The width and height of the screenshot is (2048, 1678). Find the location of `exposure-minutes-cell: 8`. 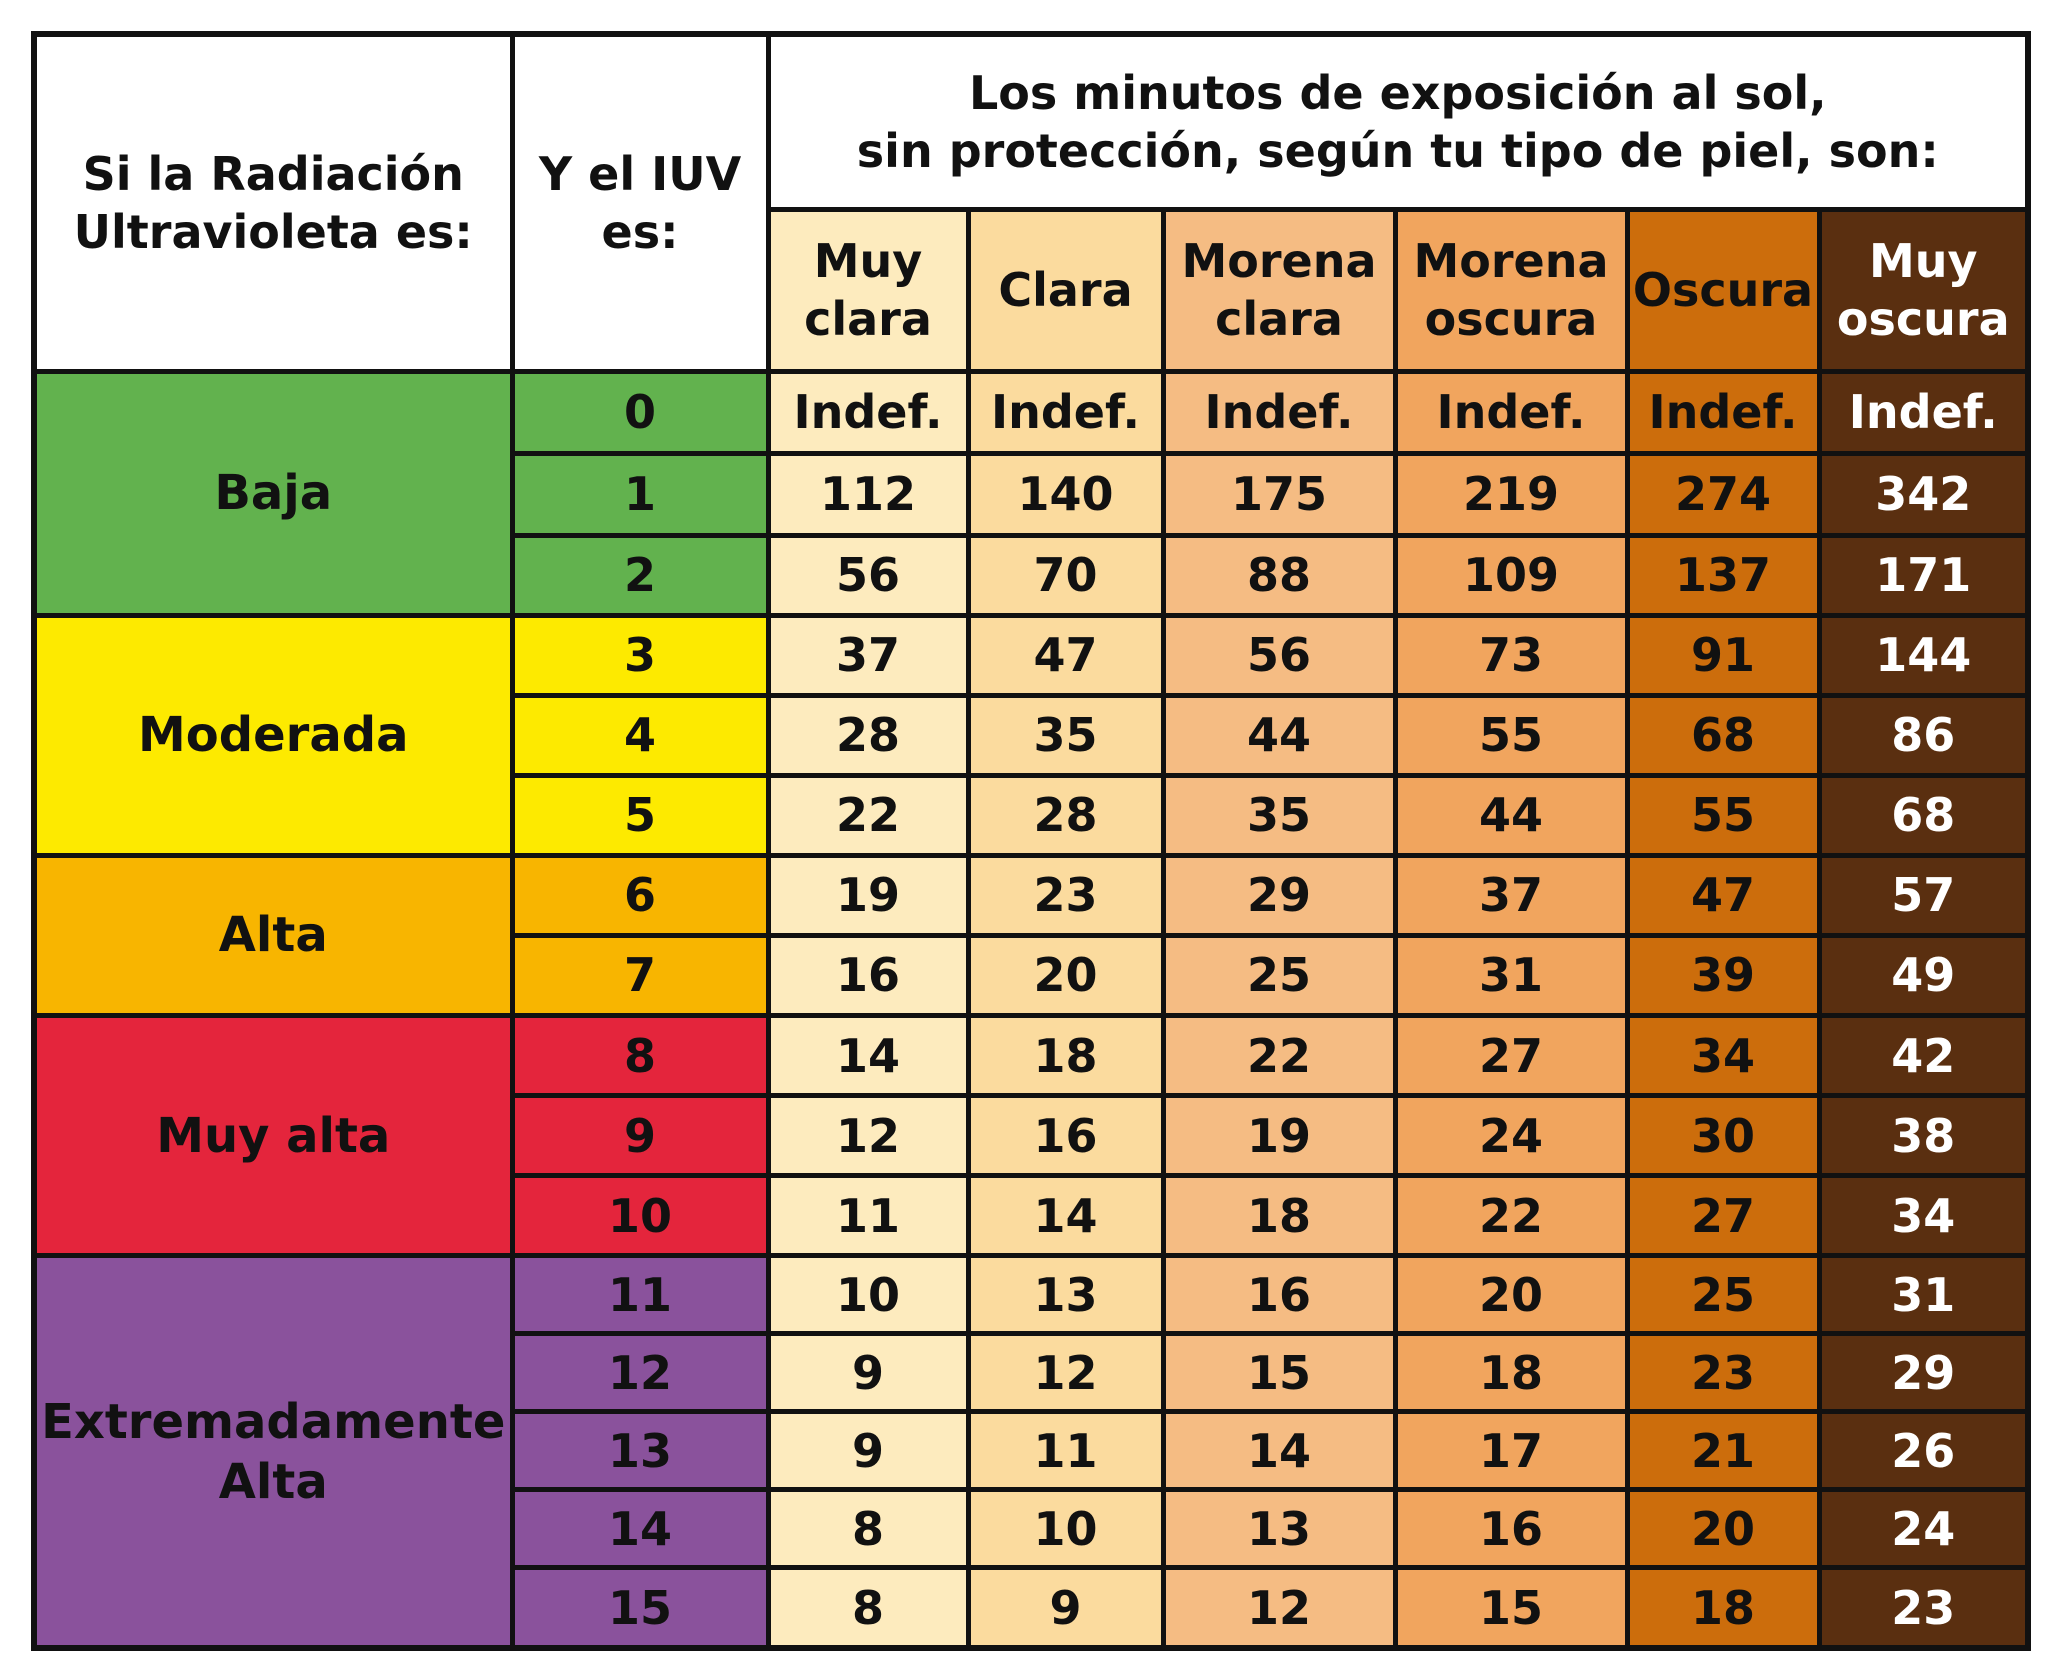

exposure-minutes-cell: 8 is located at coordinates (868, 1608).